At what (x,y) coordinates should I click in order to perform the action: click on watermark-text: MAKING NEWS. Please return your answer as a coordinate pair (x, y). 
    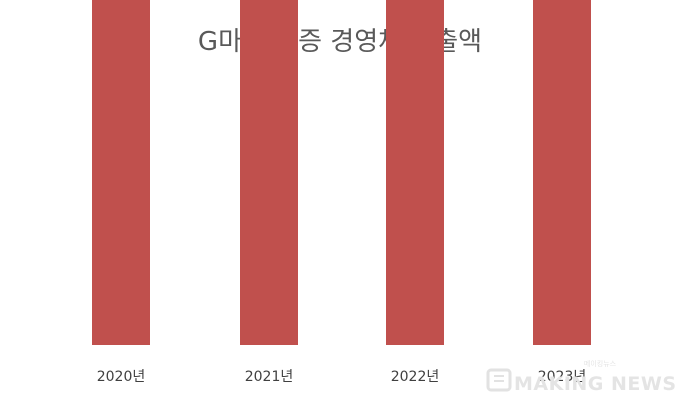
    Looking at the image, I should click on (595, 384).